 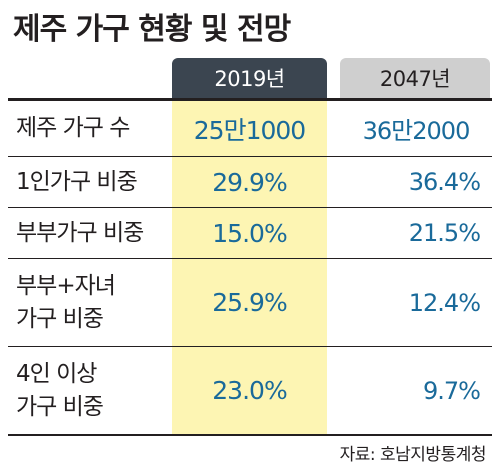 I want to click on value-2019: 25.9%, so click(x=249, y=302).